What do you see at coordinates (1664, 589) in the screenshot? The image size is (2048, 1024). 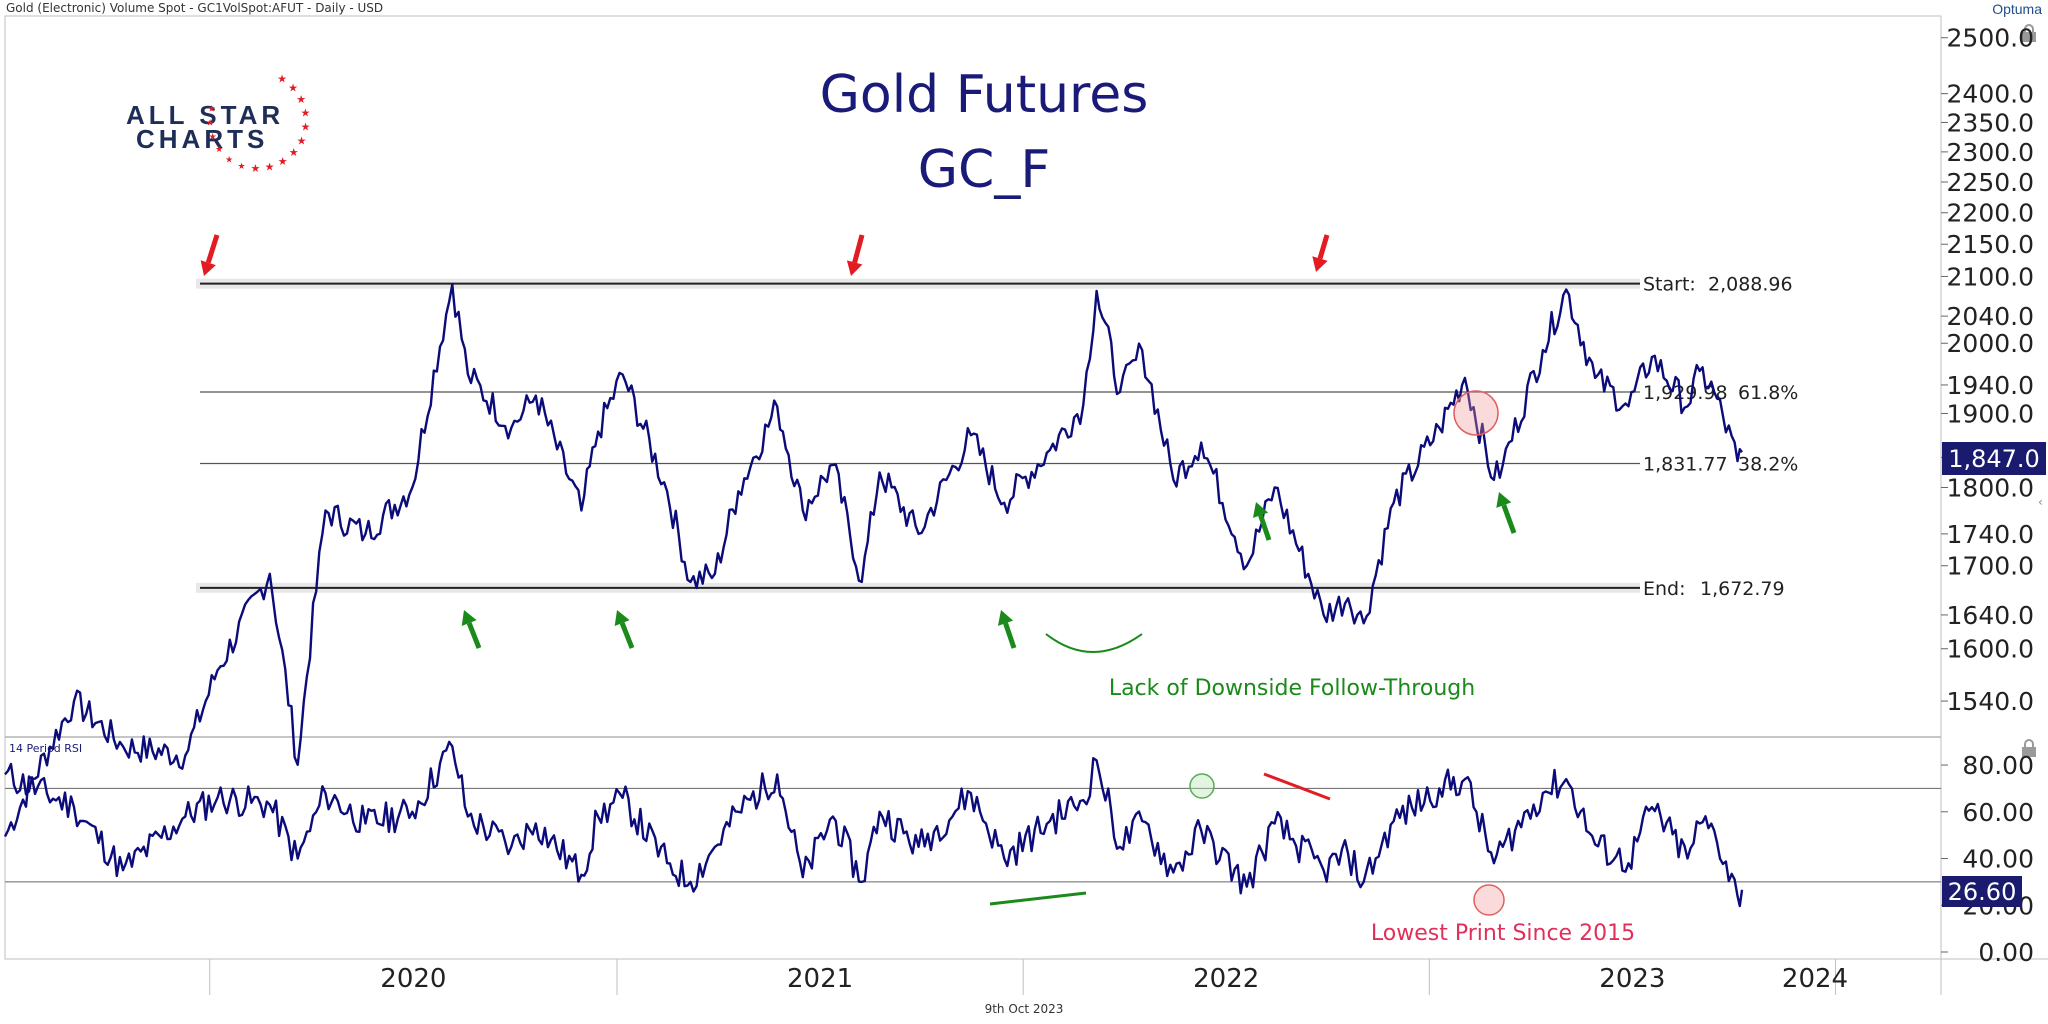 I see `fib-level-tag: End:` at bounding box center [1664, 589].